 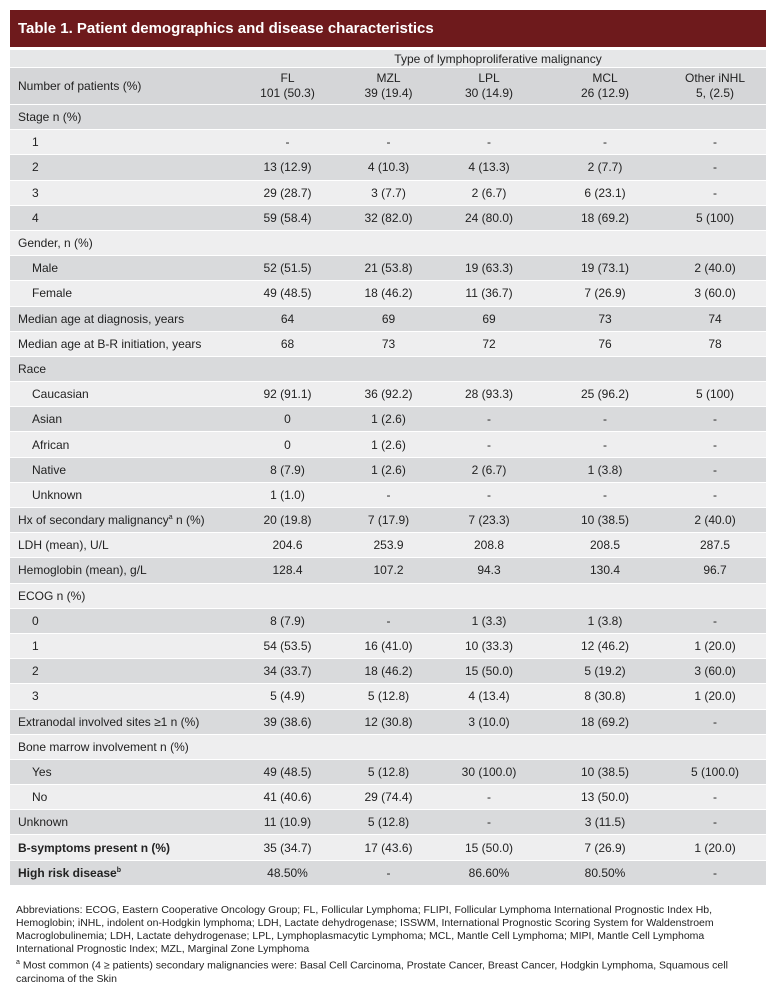 What do you see at coordinates (489, 78) in the screenshot?
I see `column-name: LPL` at bounding box center [489, 78].